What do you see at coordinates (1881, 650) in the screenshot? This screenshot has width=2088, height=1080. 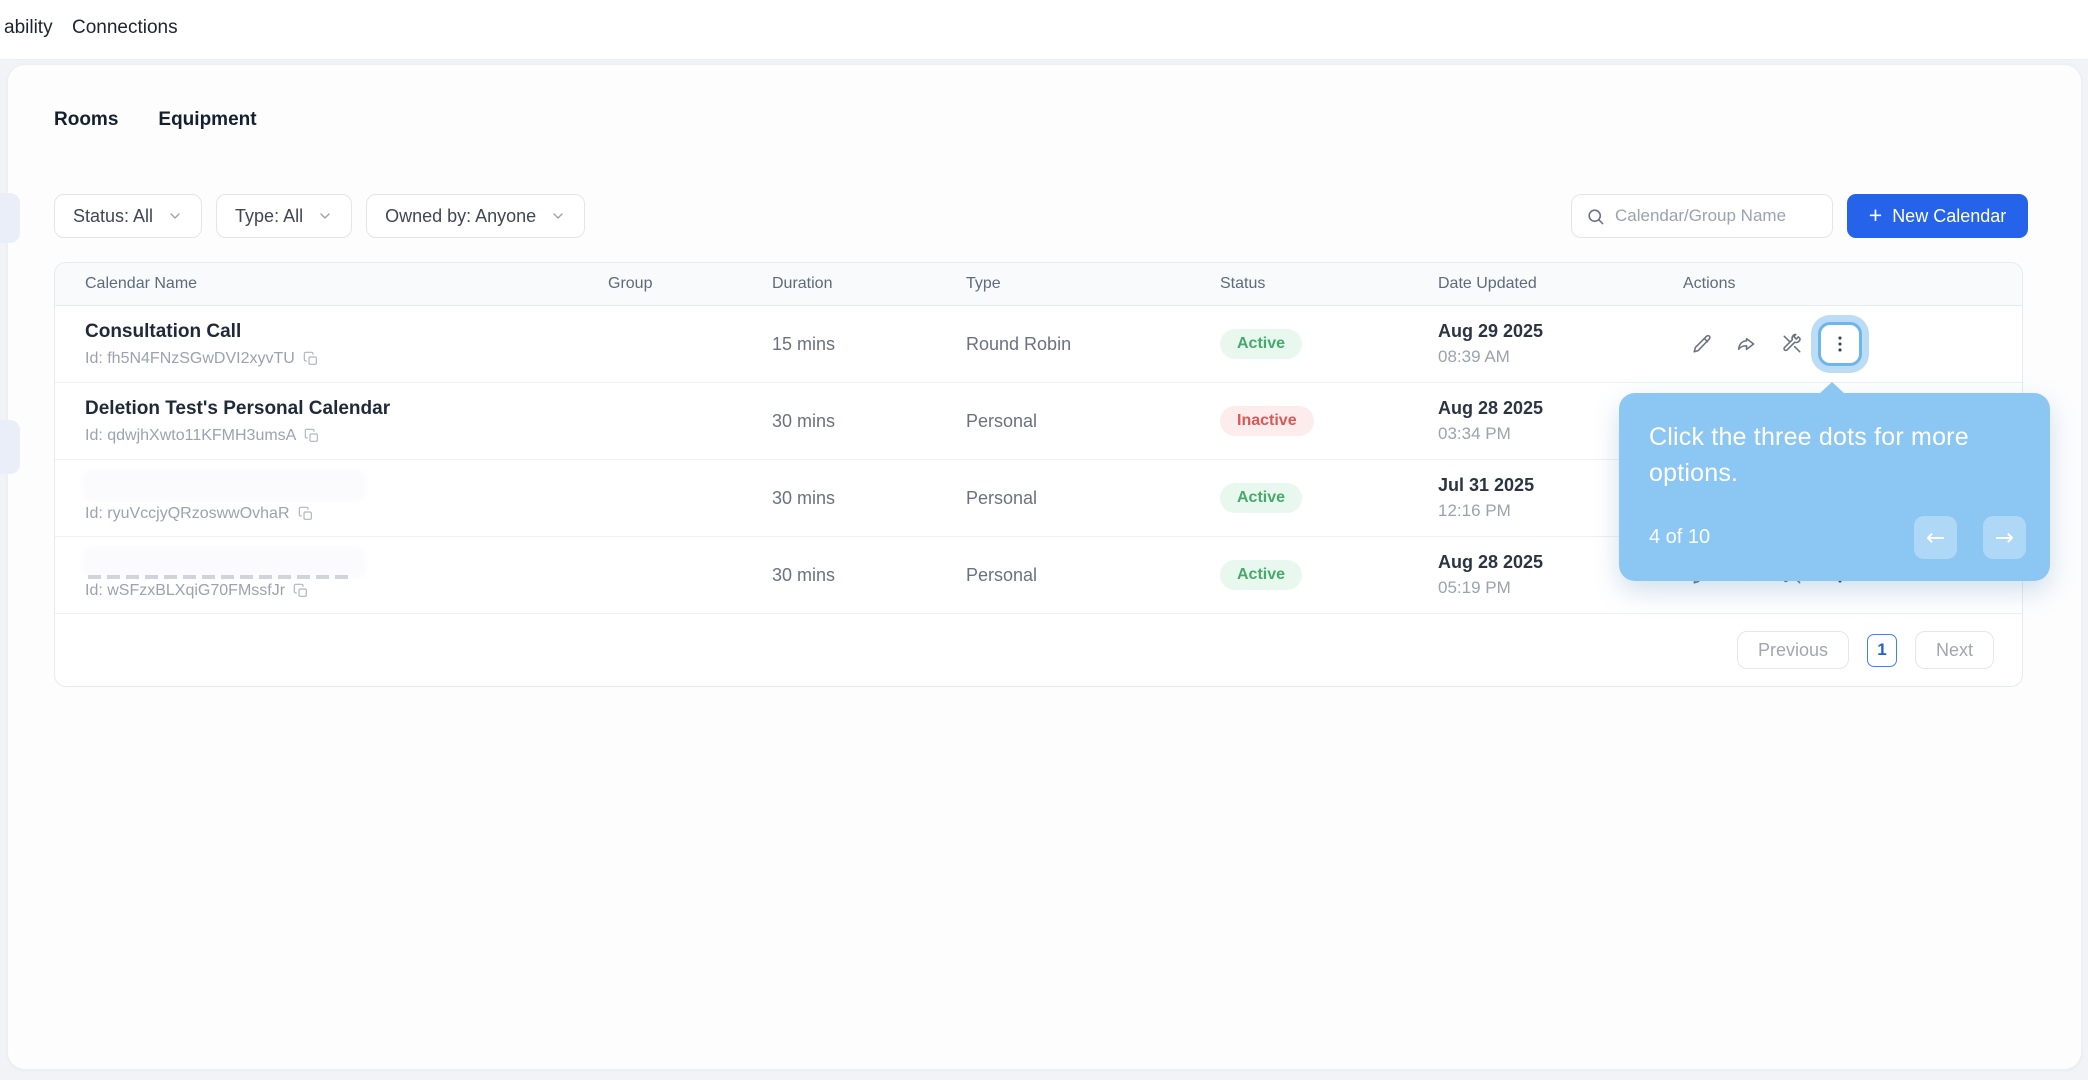 I see `page-number-button: 1` at bounding box center [1881, 650].